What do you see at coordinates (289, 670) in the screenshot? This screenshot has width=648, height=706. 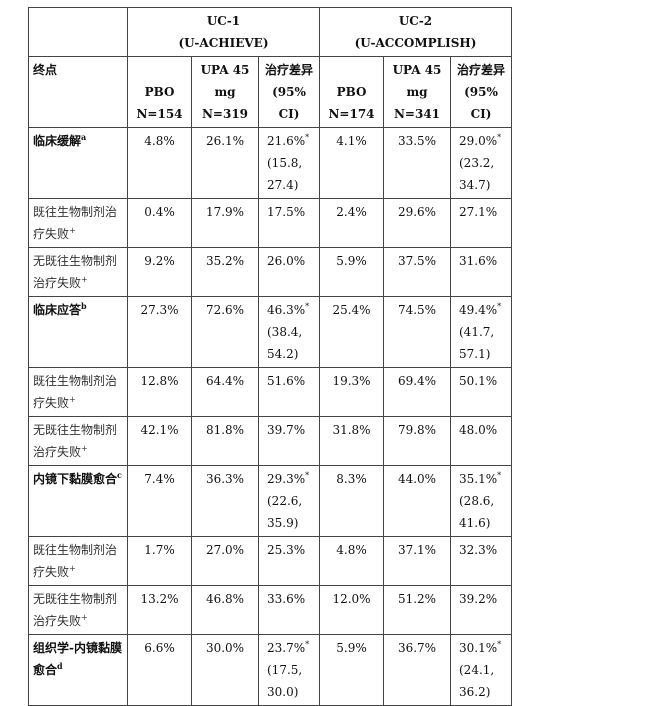 I see `treatment-difference-cell: 23.7%* (17.5, 30.0)` at bounding box center [289, 670].